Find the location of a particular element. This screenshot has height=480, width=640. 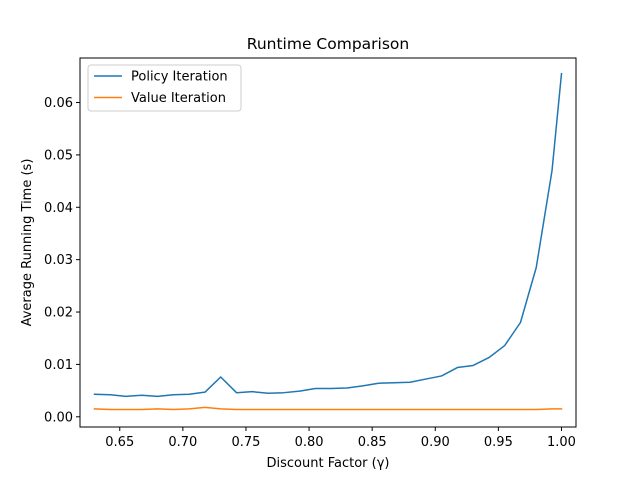

y-tick-label: 0.02 is located at coordinates (58, 313).